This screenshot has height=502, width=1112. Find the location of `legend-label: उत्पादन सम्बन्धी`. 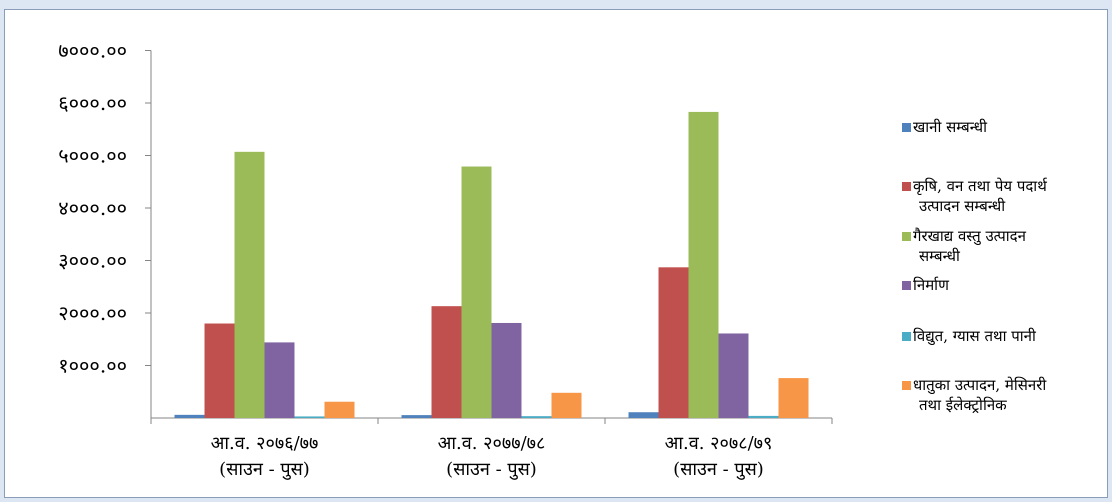

legend-label: उत्पादन सम्बन्धी is located at coordinates (962, 206).